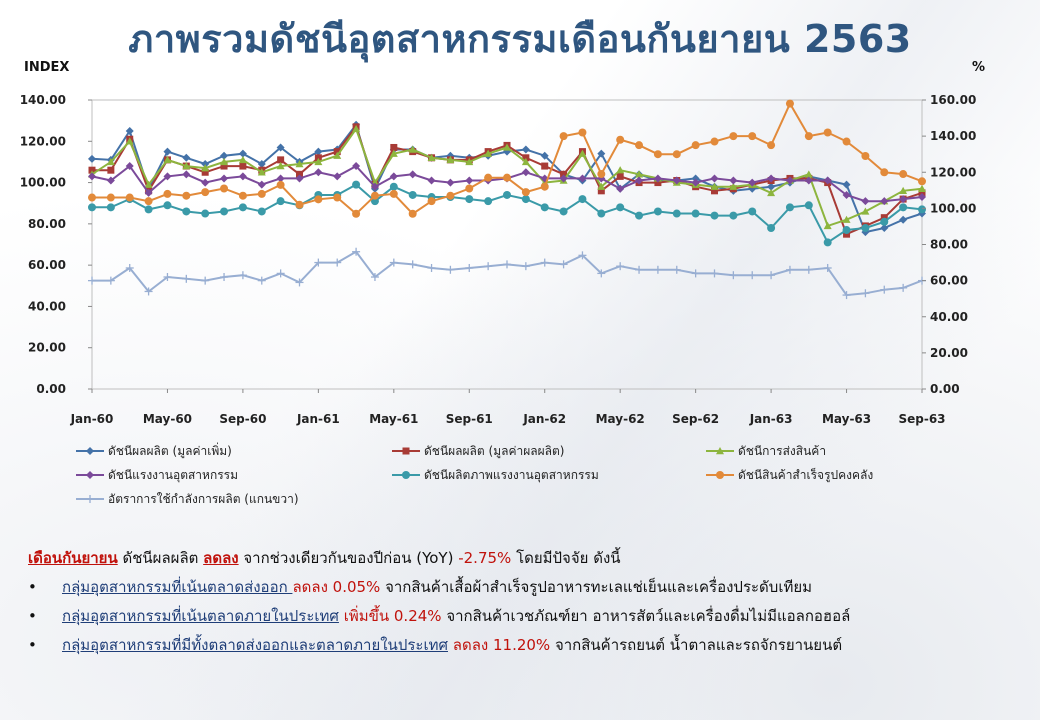 This screenshot has height=720, width=1040. Describe the element at coordinates (43, 100) in the screenshot. I see `left-tick-label: 140.00` at that location.